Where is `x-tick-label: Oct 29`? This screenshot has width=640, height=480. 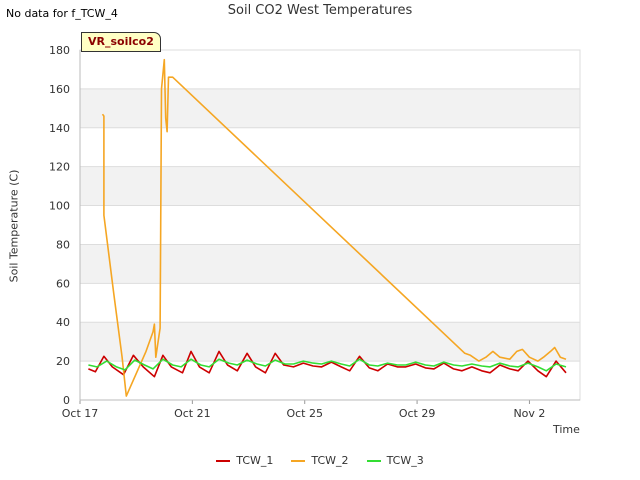
x-tick-label: Oct 29 is located at coordinates (417, 413).